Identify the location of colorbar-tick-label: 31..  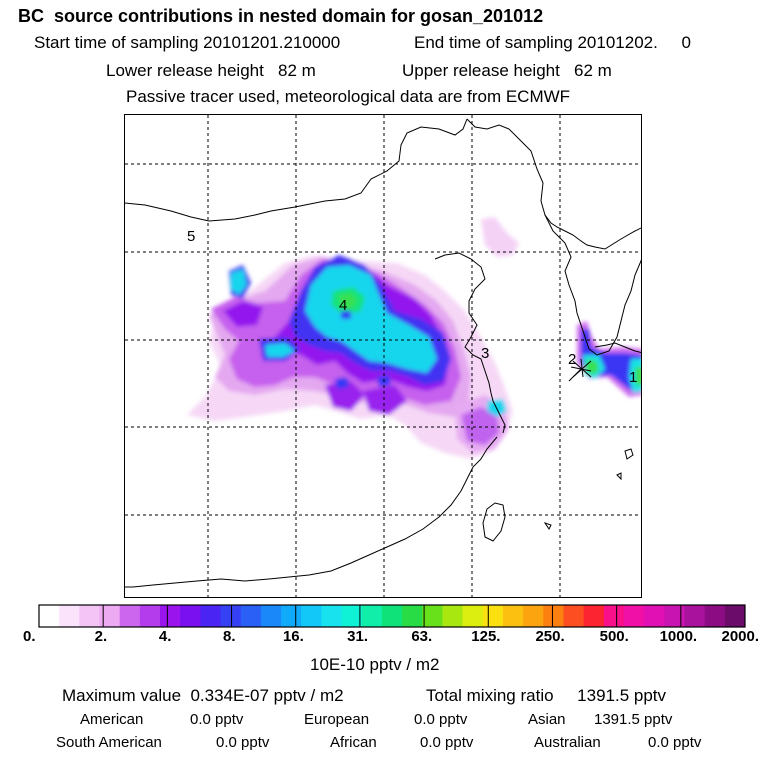
(358, 636).